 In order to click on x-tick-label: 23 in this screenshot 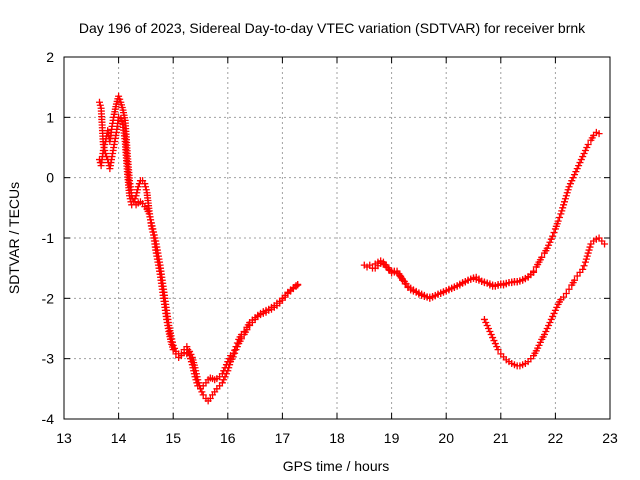, I will do `click(610, 438)`.